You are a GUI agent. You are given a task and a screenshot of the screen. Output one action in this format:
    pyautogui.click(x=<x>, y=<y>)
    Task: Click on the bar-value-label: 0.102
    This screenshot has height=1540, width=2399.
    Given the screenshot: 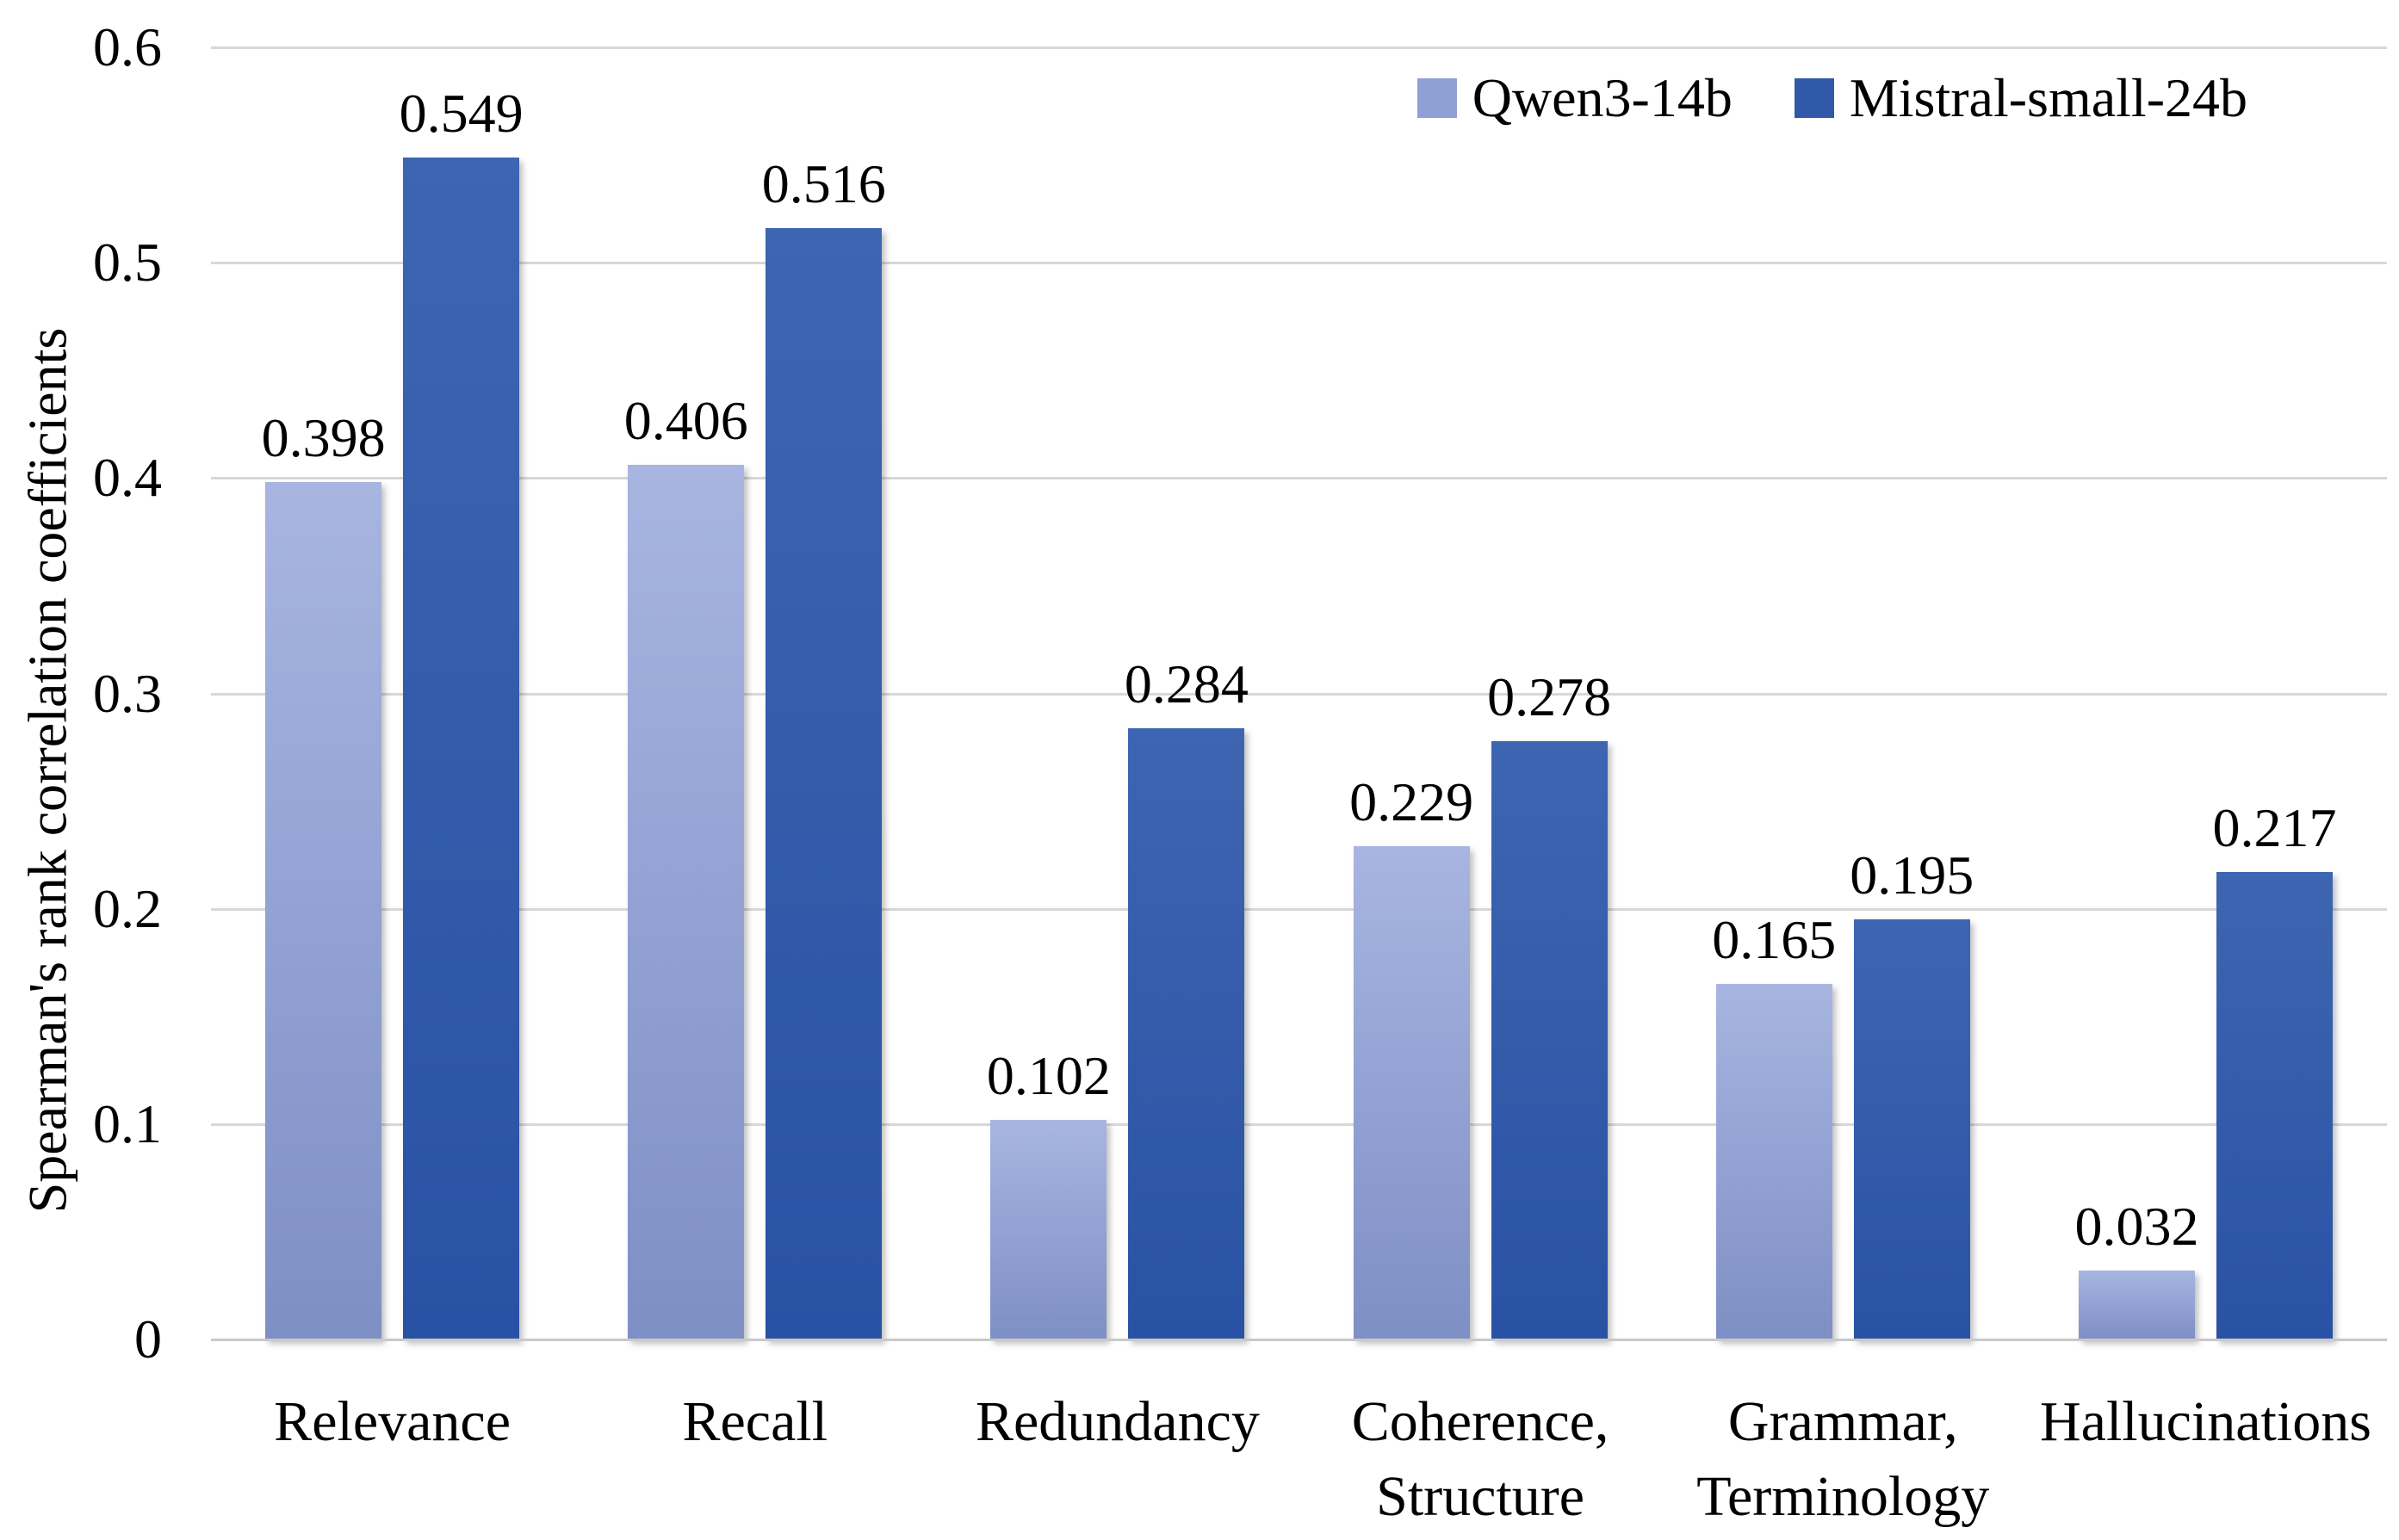 What is the action you would take?
    pyautogui.click(x=1048, y=1075)
    